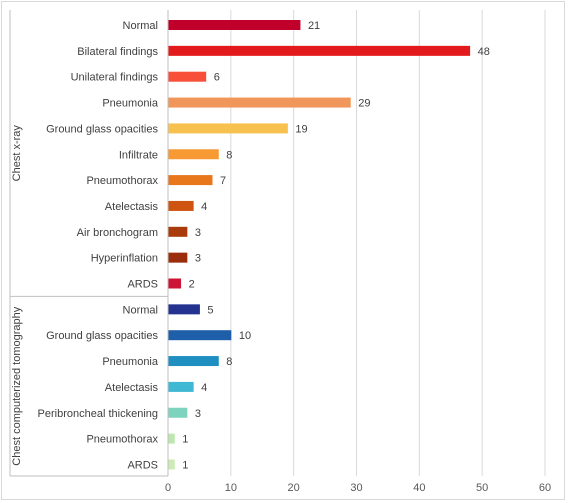 The image size is (568, 503). Describe the element at coordinates (294, 488) in the screenshot. I see `x-tick-label: 20` at that location.